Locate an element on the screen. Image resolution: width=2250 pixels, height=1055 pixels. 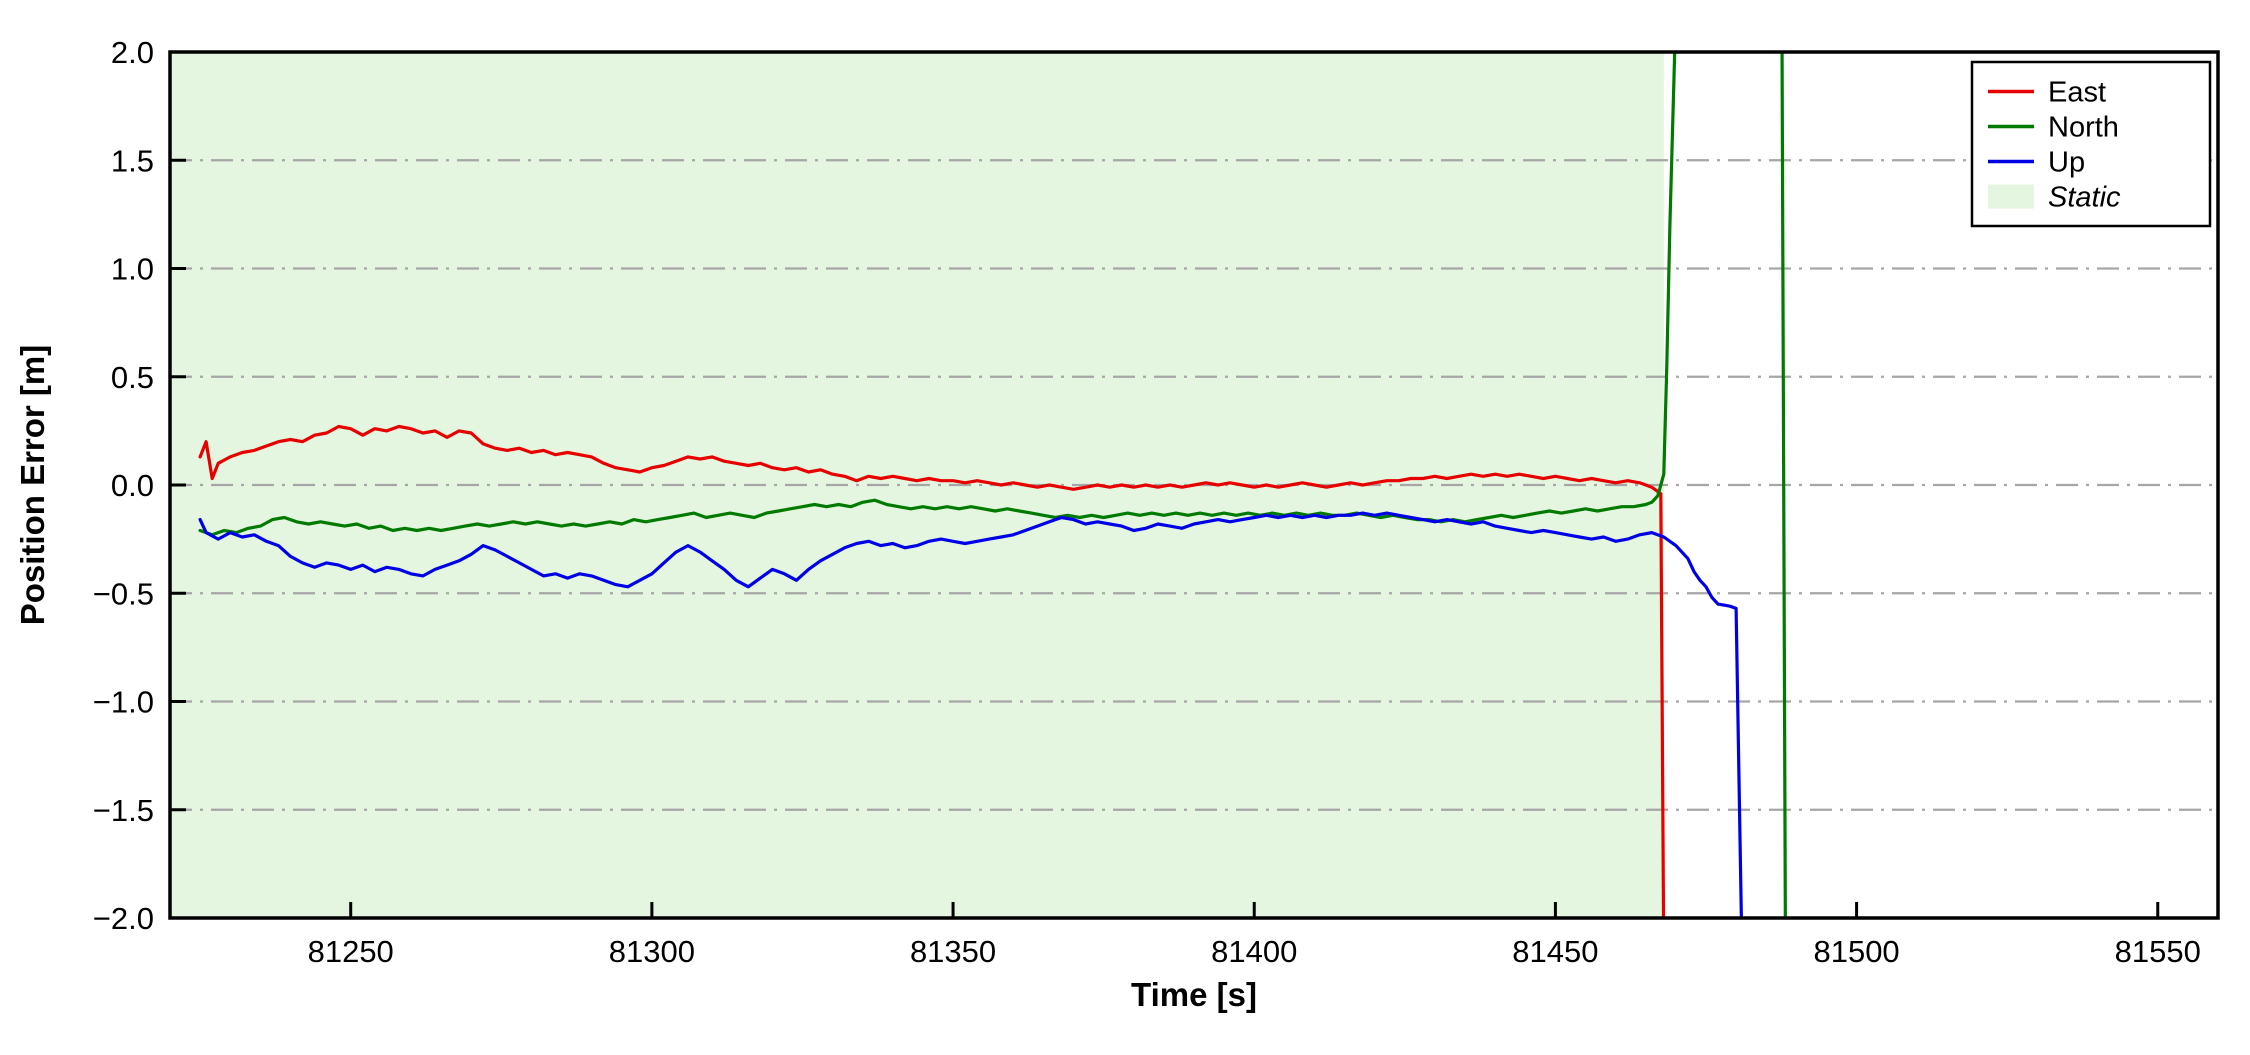
x-tick-label: 81300 is located at coordinates (652, 951).